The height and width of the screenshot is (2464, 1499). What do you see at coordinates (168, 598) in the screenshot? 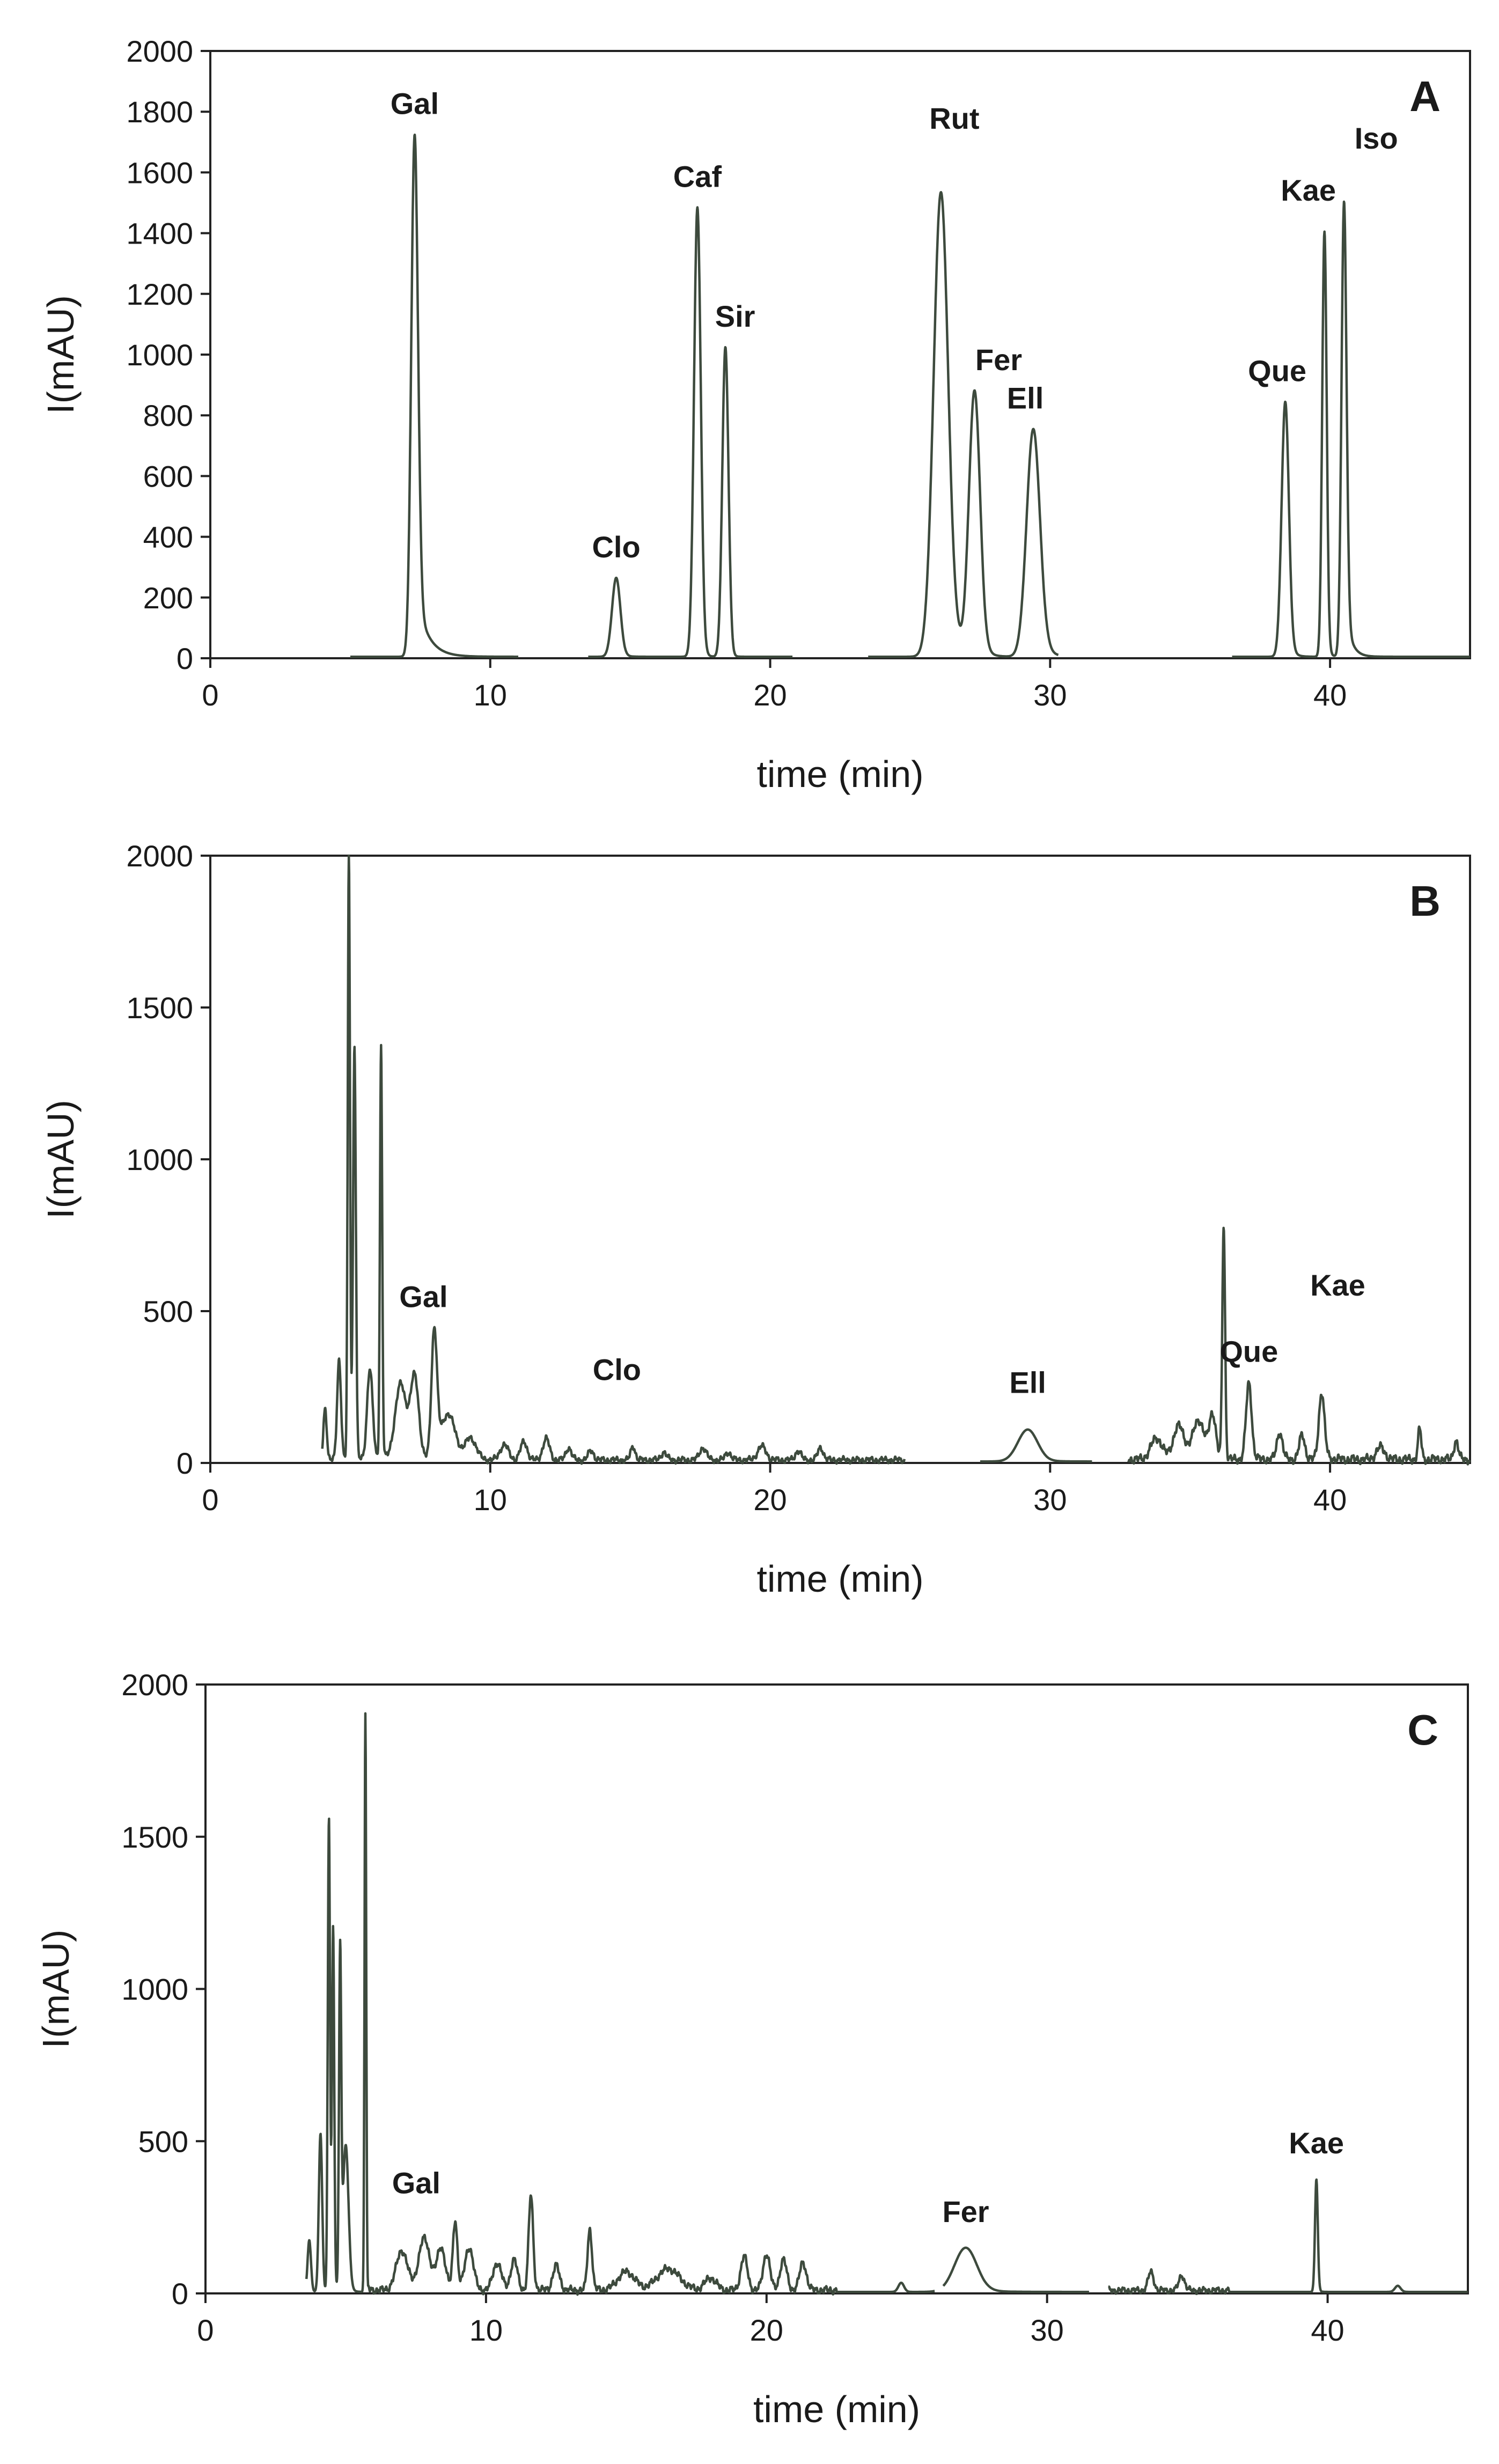
I see `y-tick-label: 200` at bounding box center [168, 598].